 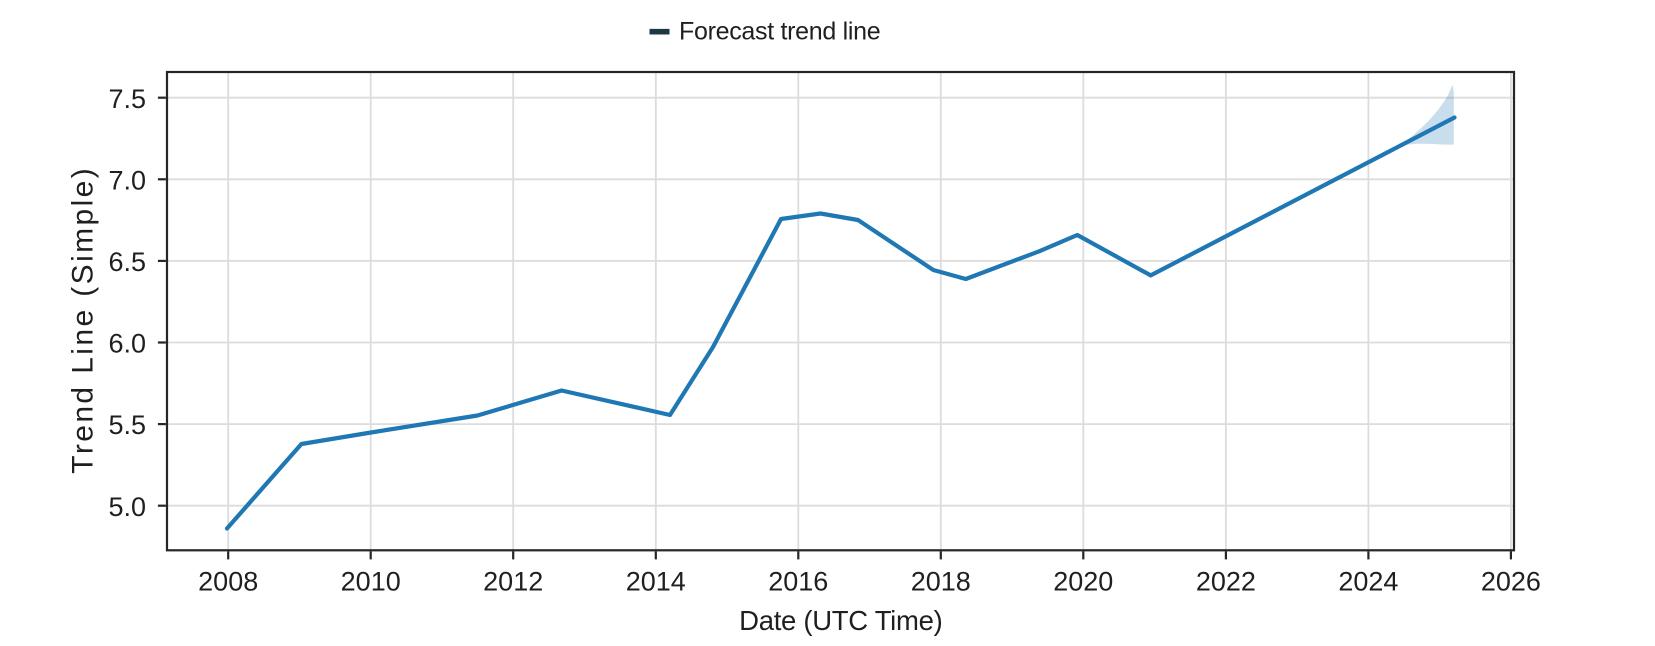 I want to click on svg-text: 2014, so click(x=656, y=582).